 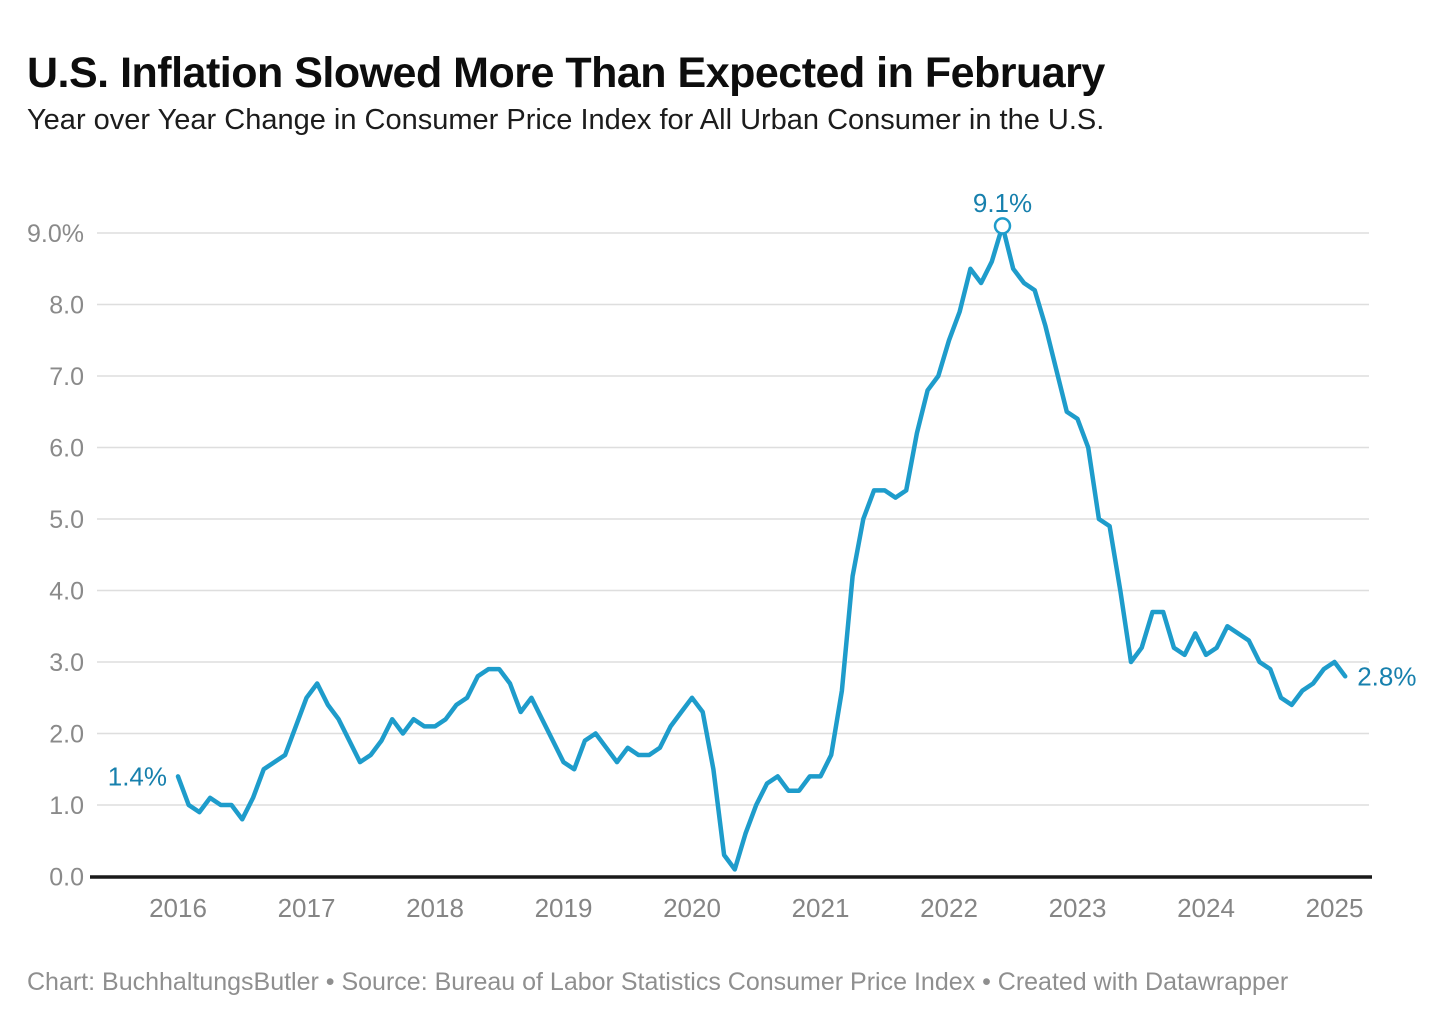 What do you see at coordinates (55, 234) in the screenshot?
I see `y-axis-tick-label: 9.0%` at bounding box center [55, 234].